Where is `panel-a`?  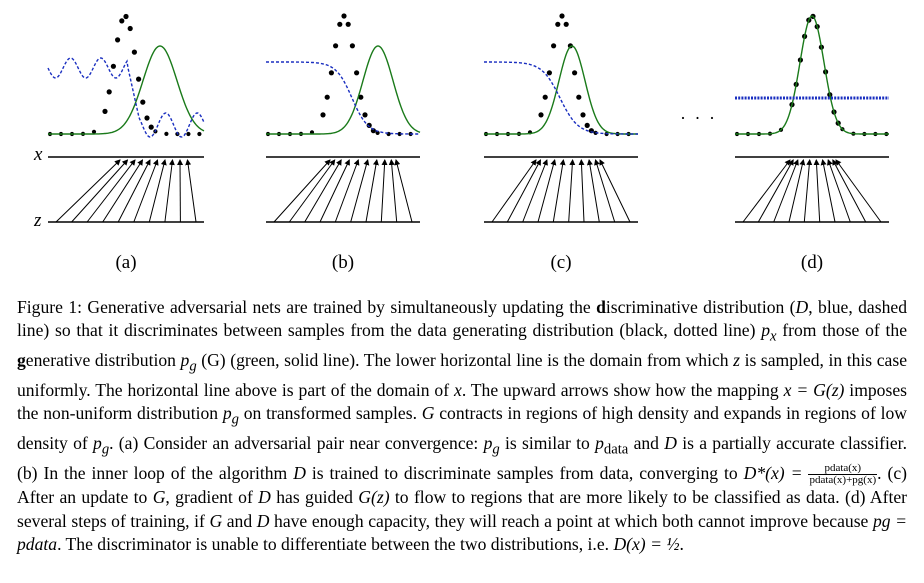
panel-a is located at coordinates (126, 118).